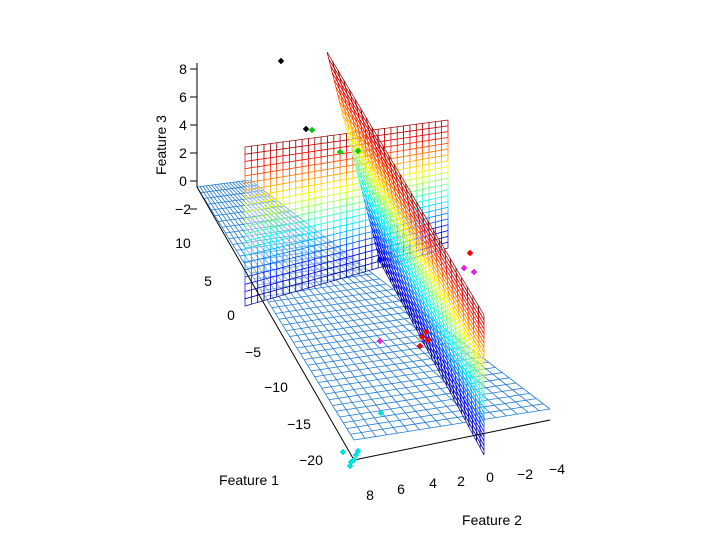  What do you see at coordinates (299, 424) in the screenshot?
I see `y-tick-label: −15` at bounding box center [299, 424].